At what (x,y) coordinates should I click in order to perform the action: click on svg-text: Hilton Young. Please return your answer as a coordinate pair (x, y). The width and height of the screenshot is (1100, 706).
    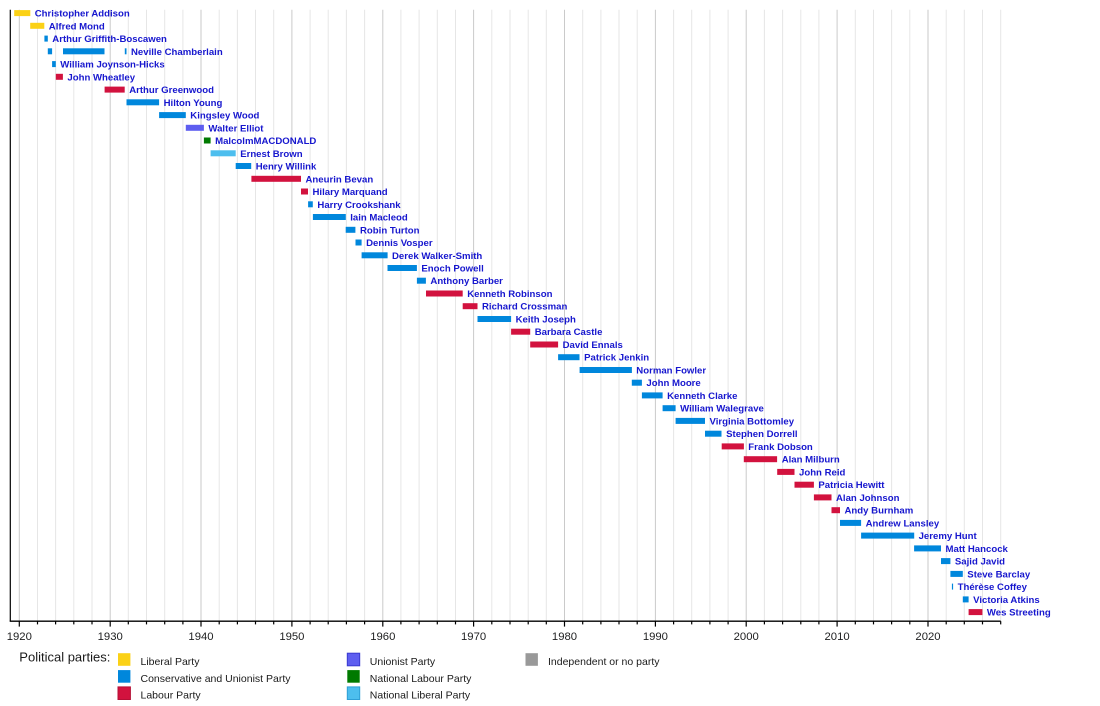
    Looking at the image, I should click on (193, 103).